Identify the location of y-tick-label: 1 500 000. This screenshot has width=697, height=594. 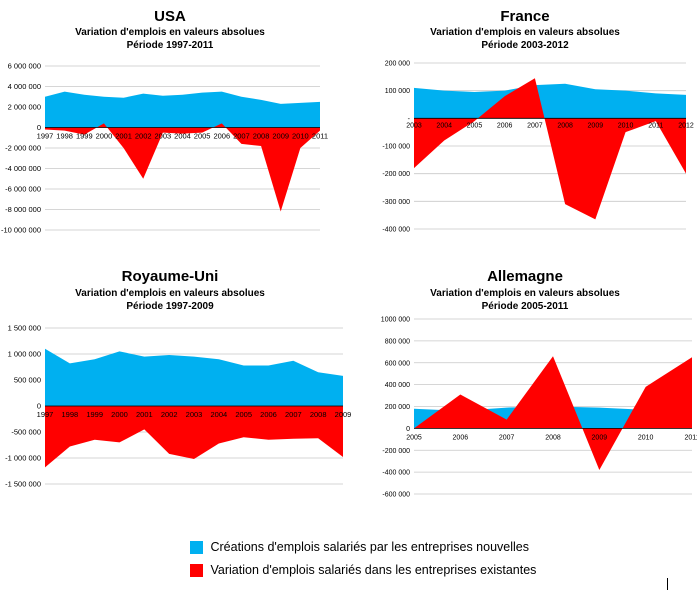
(24, 328).